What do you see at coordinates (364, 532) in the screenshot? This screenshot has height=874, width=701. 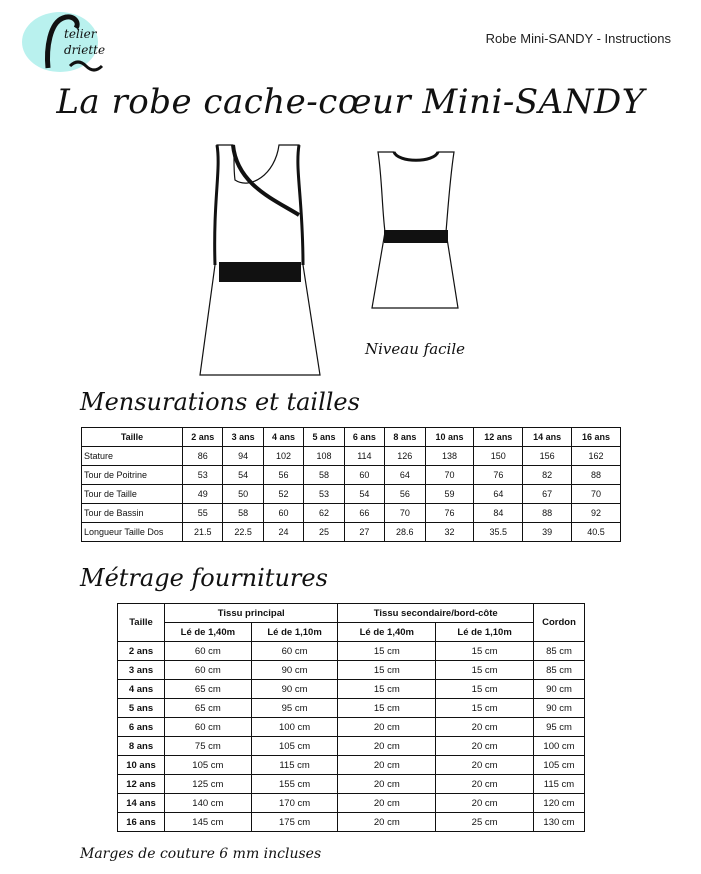 I see `table-cell: 27` at bounding box center [364, 532].